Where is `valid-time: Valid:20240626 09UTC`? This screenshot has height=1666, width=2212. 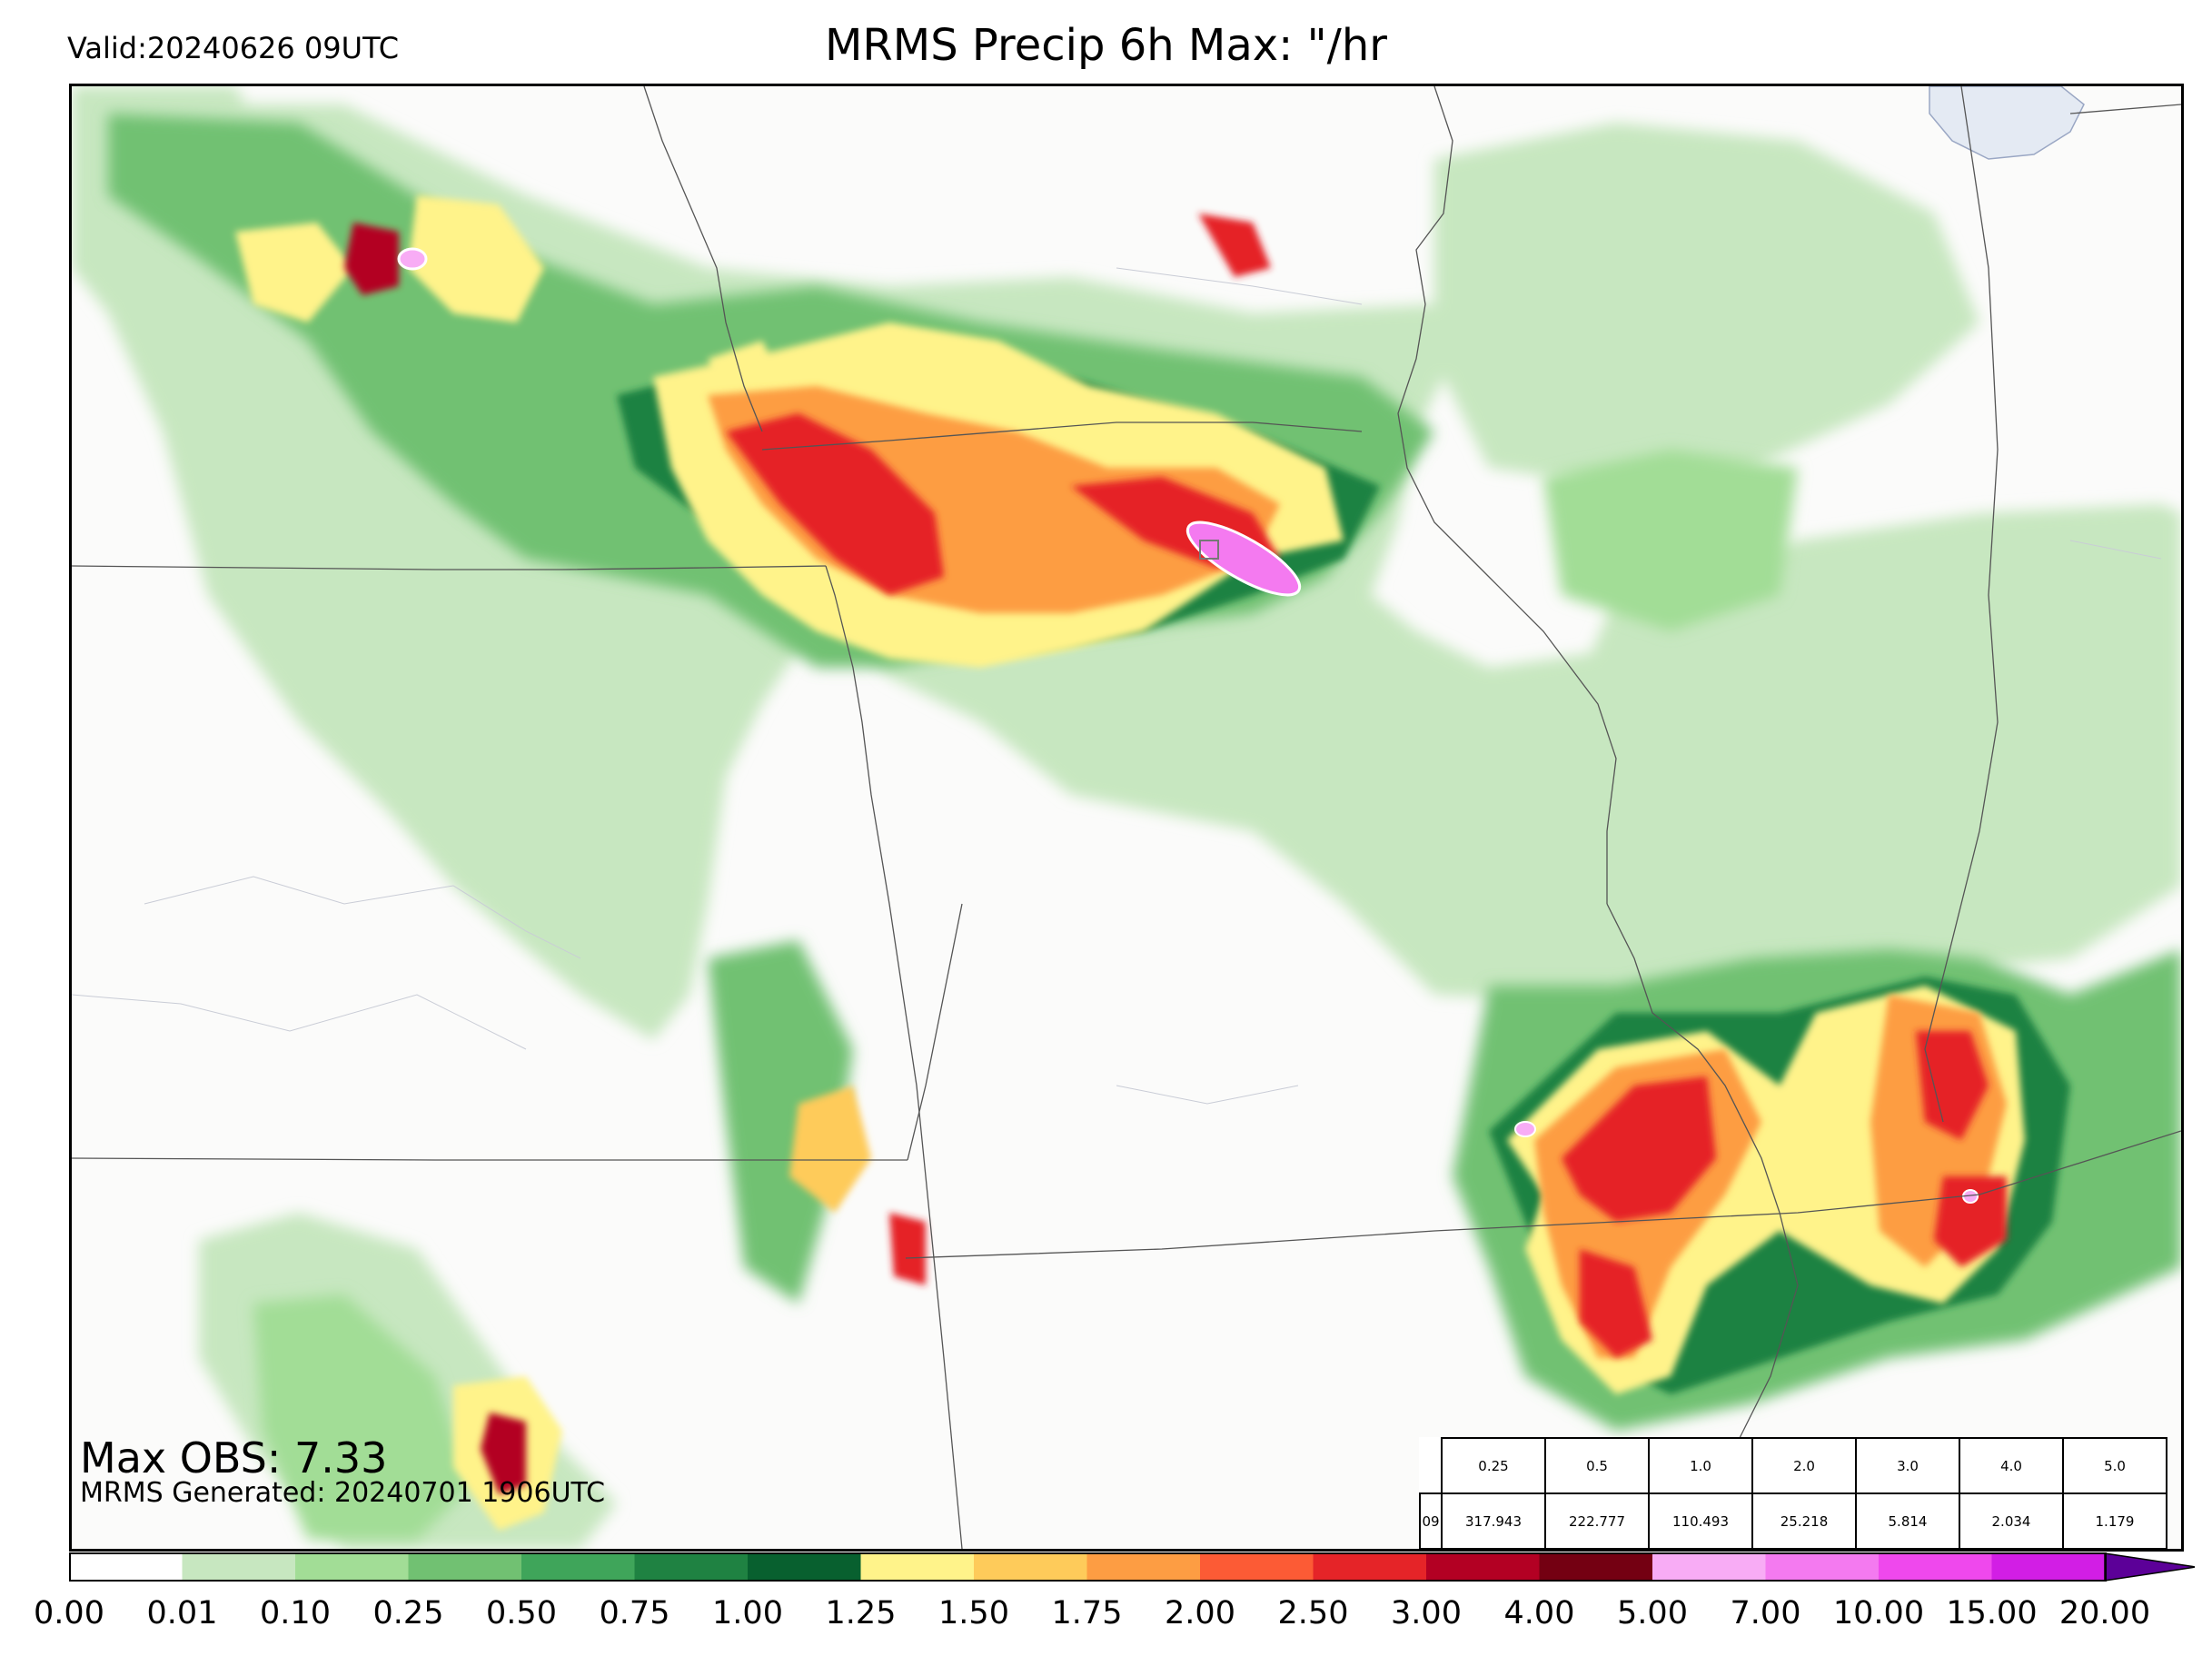 valid-time: Valid:20240626 09UTC is located at coordinates (233, 48).